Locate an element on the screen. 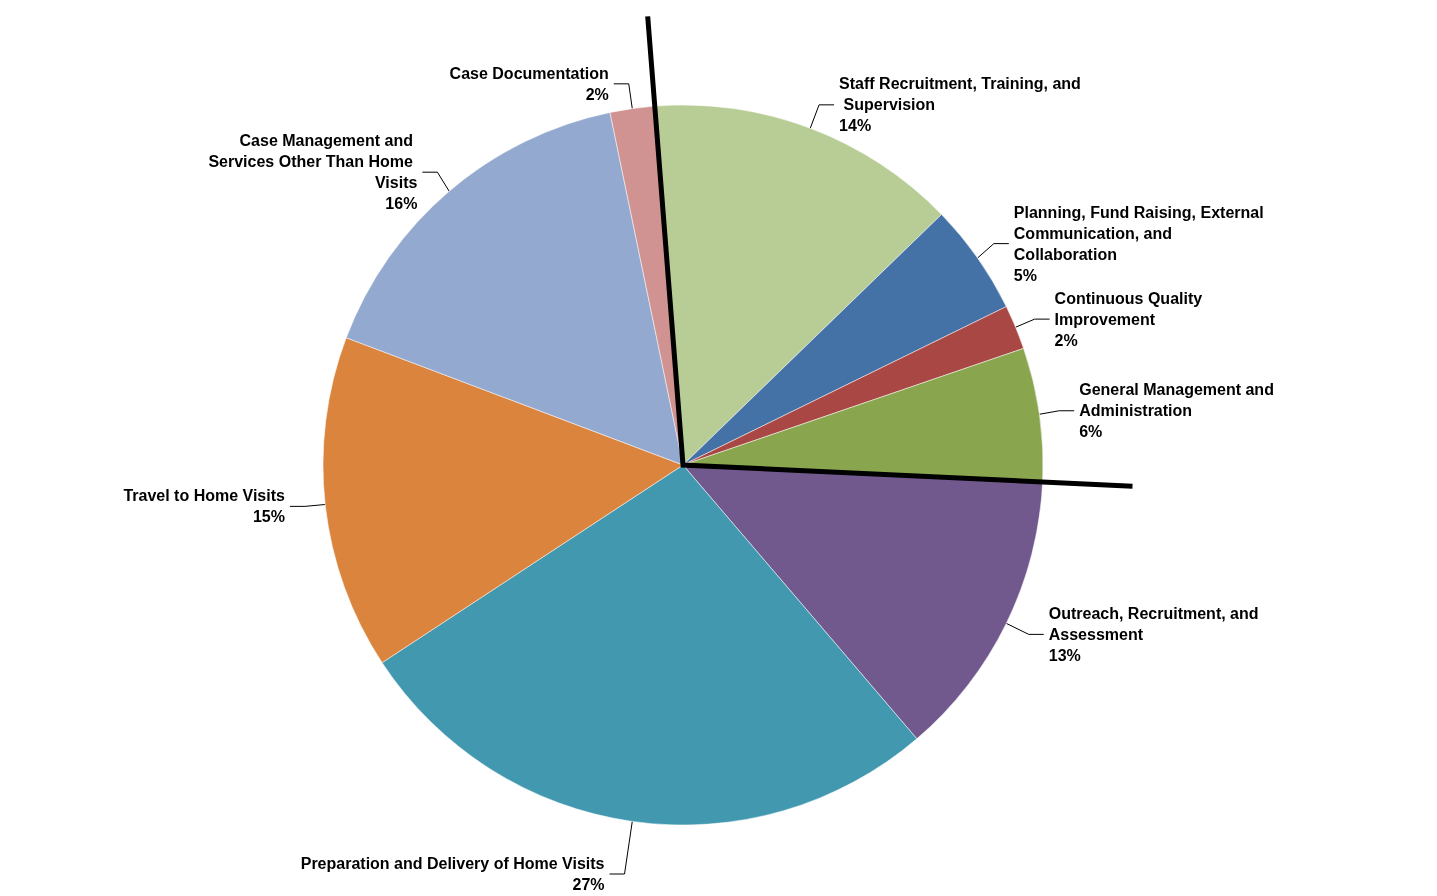 The height and width of the screenshot is (896, 1437). data-label: 15% is located at coordinates (268, 517).